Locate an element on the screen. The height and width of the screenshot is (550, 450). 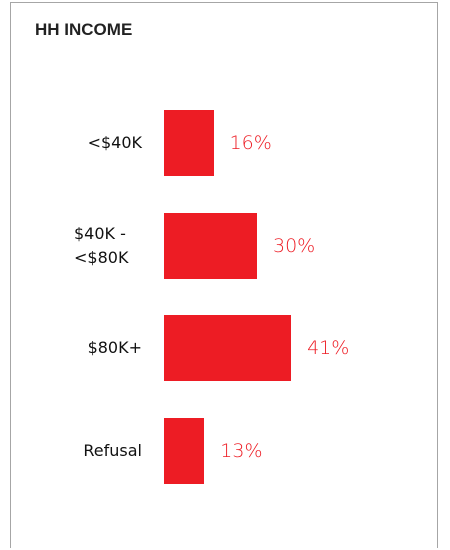
category-label-box: Refusal is located at coordinates (112, 451).